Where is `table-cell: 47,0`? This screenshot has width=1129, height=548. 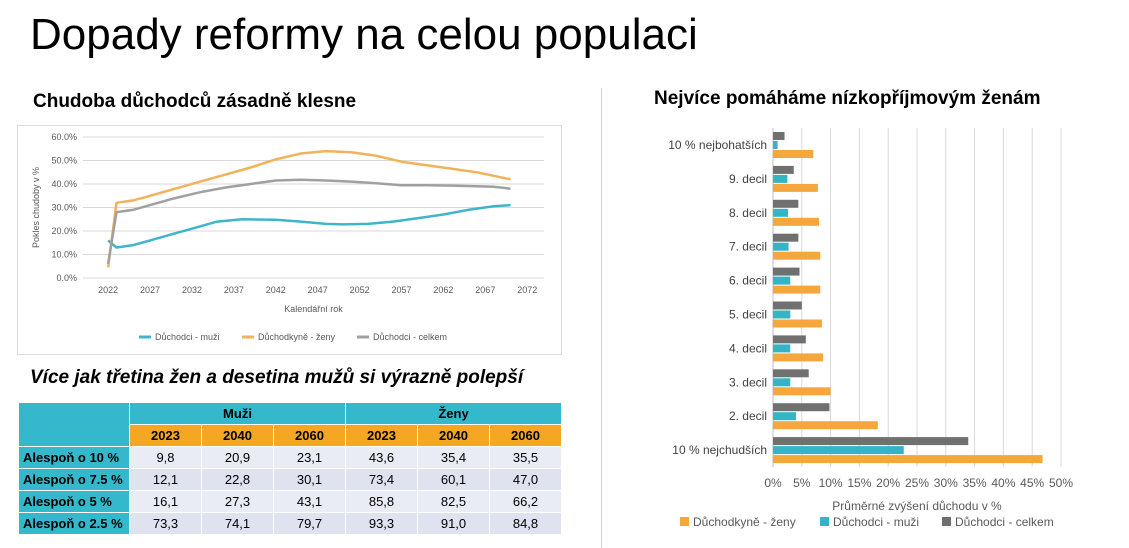
table-cell: 47,0 is located at coordinates (525, 479).